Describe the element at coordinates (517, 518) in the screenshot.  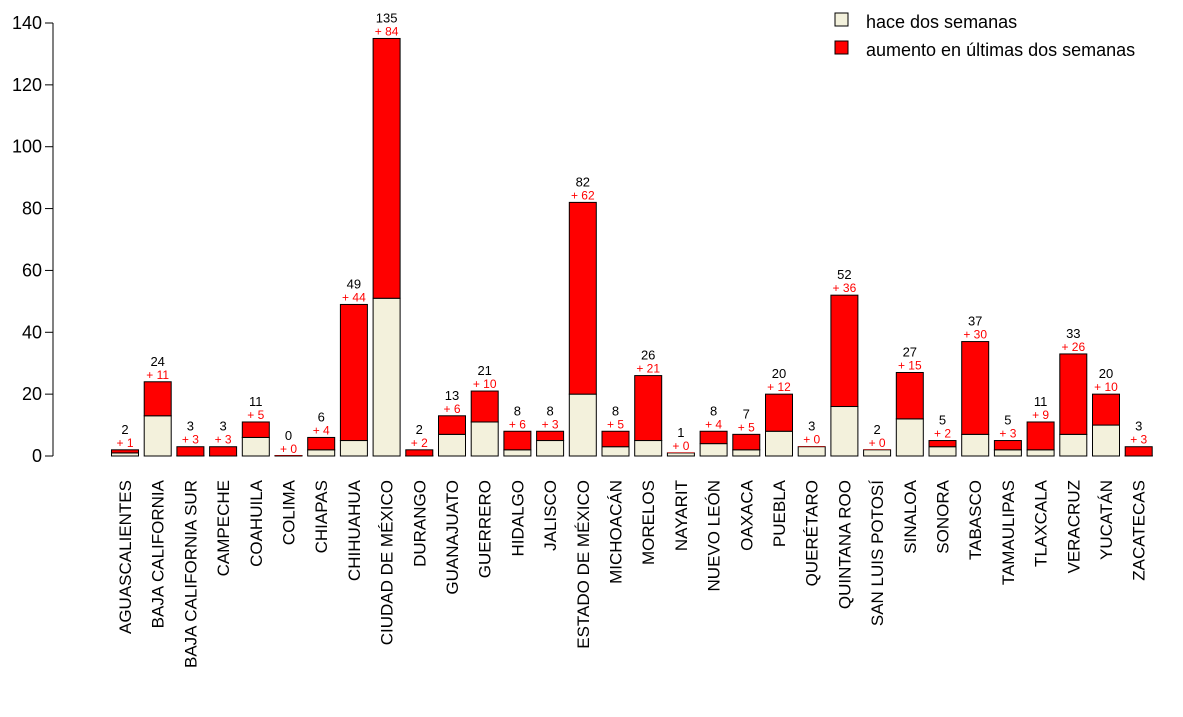
I see `x-category-label: HIDALGO` at that location.